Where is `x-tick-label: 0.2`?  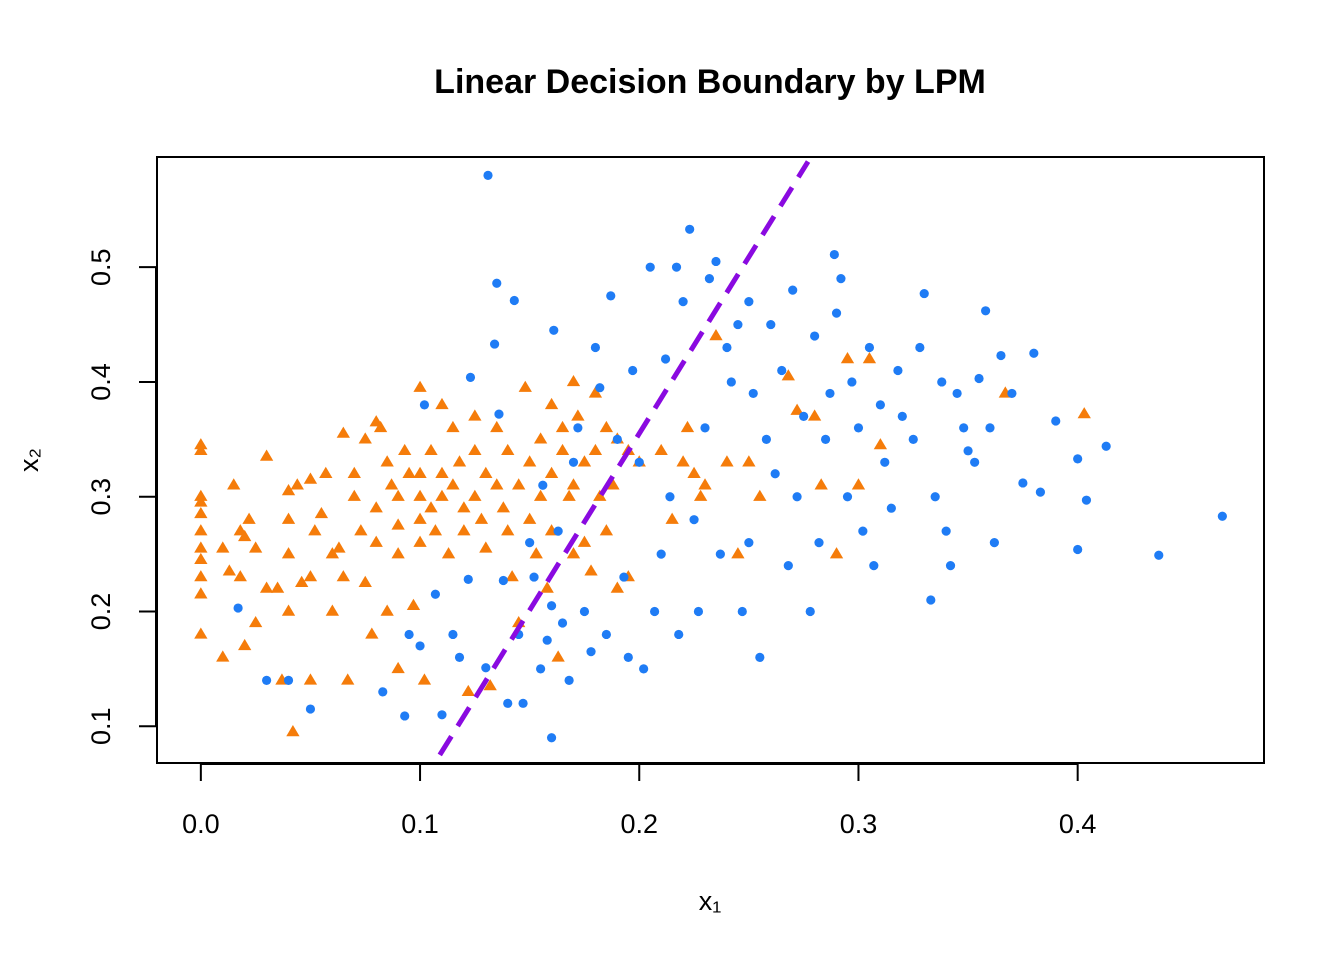 x-tick-label: 0.2 is located at coordinates (639, 824).